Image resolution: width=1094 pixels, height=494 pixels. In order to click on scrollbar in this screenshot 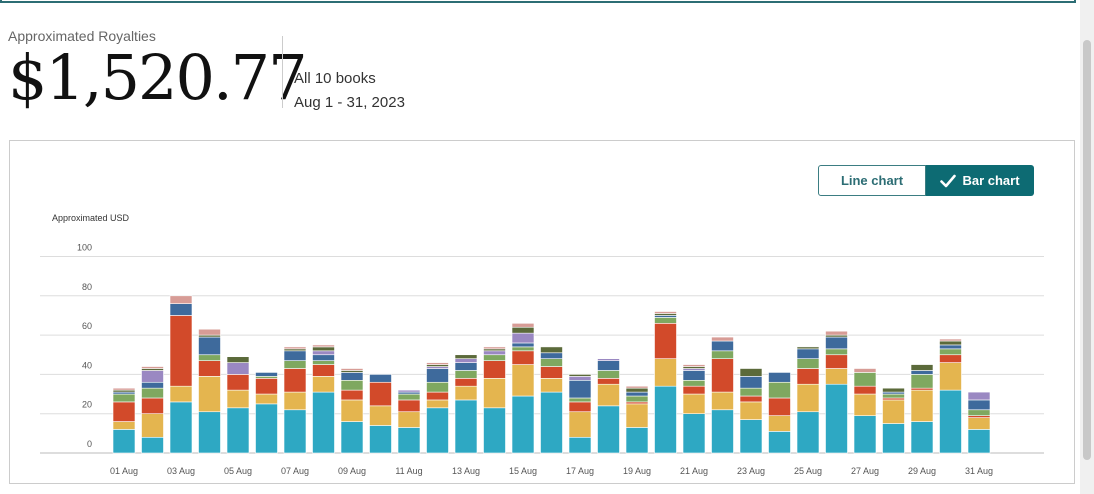, I will do `click(1087, 247)`.